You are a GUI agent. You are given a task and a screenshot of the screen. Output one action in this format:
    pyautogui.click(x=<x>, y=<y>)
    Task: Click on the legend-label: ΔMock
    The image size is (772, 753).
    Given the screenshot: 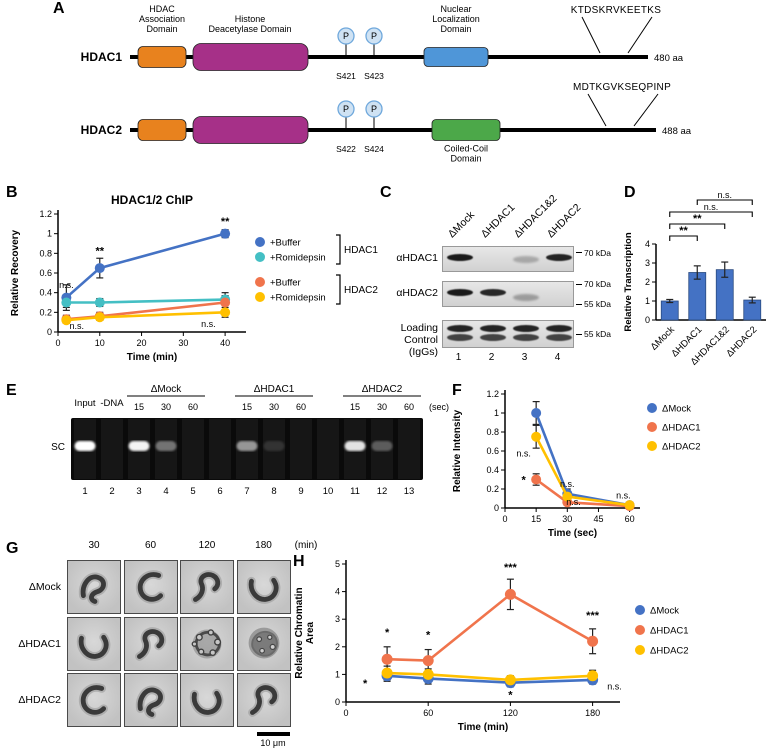 What is the action you would take?
    pyautogui.click(x=664, y=611)
    